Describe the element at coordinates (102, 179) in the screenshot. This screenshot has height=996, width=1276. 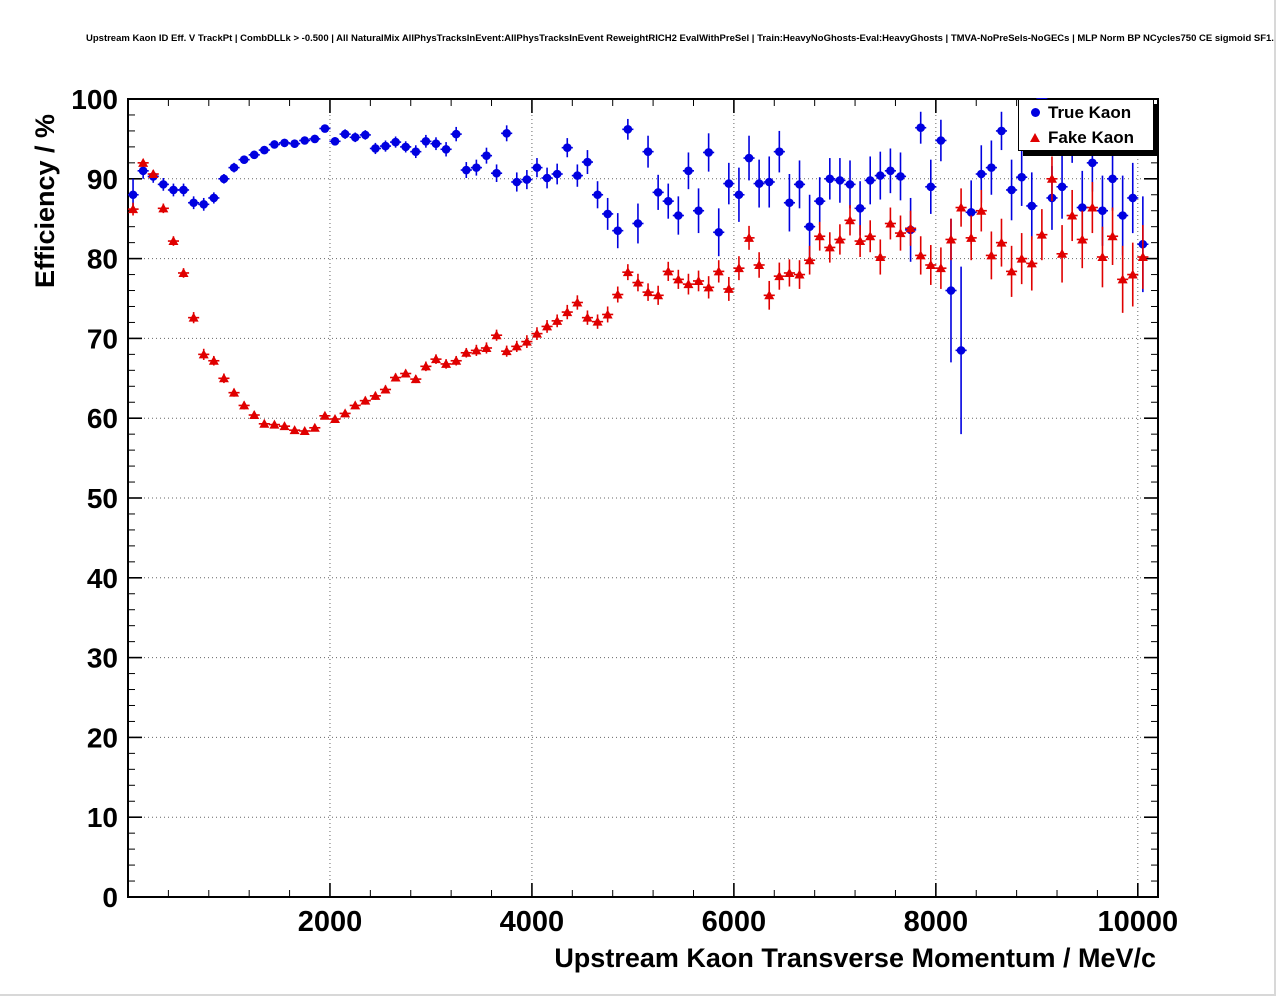
I see `y-tick-label: 90` at that location.